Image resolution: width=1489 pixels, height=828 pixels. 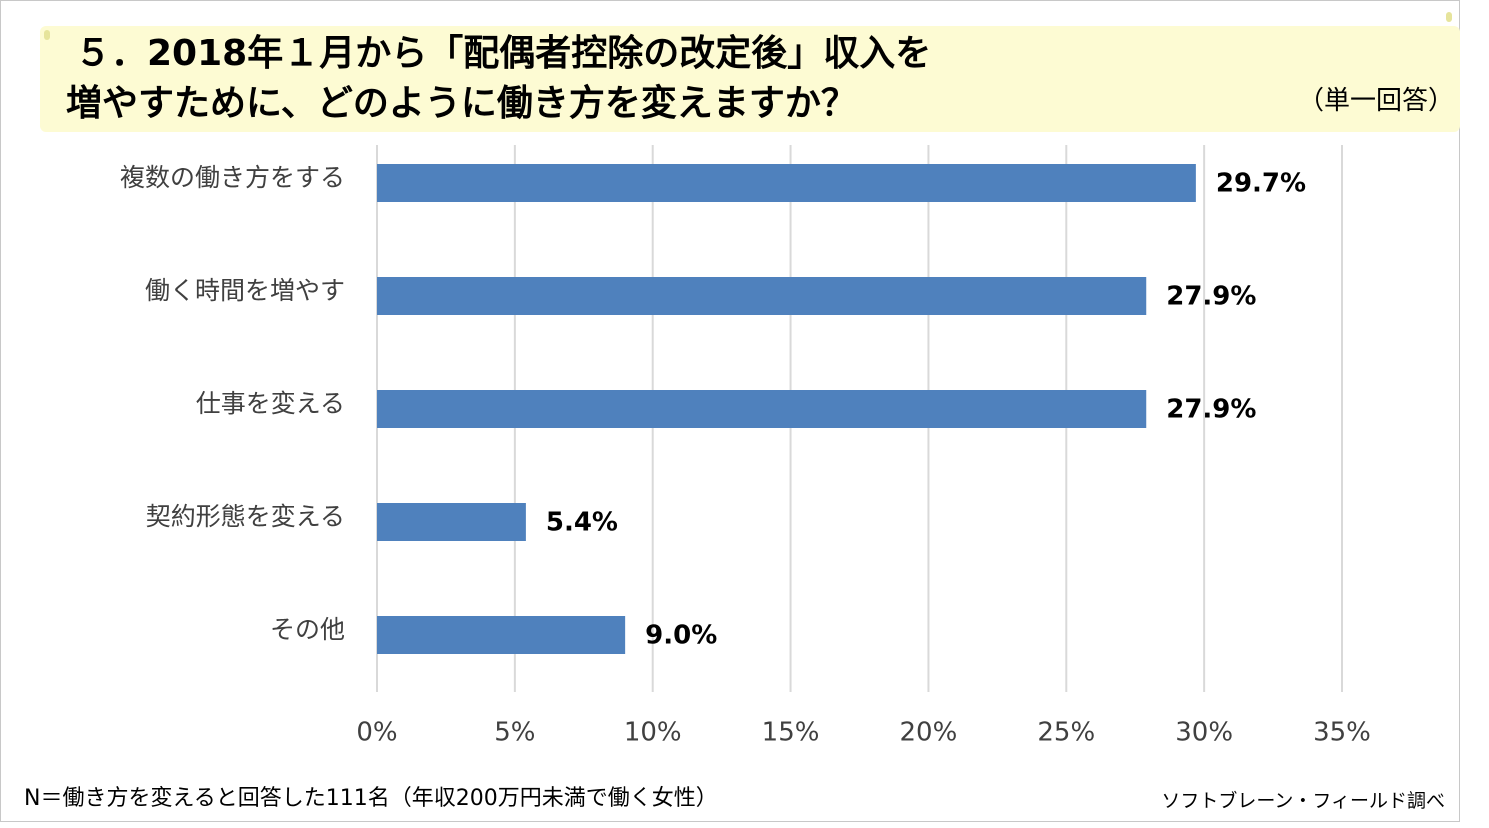 I want to click on source-footnote: ソフトブレーン・フィールド調べ, so click(x=1303, y=801).